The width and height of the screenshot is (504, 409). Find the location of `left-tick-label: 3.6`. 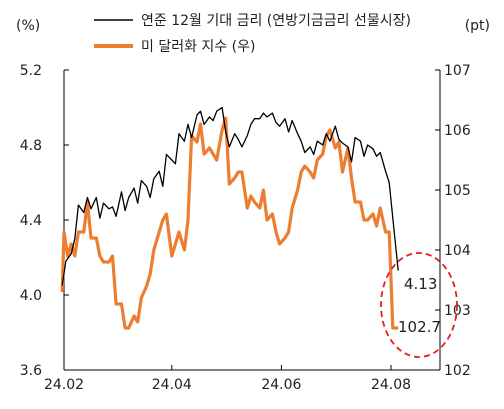

left-tick-label: 3.6 is located at coordinates (31, 371).